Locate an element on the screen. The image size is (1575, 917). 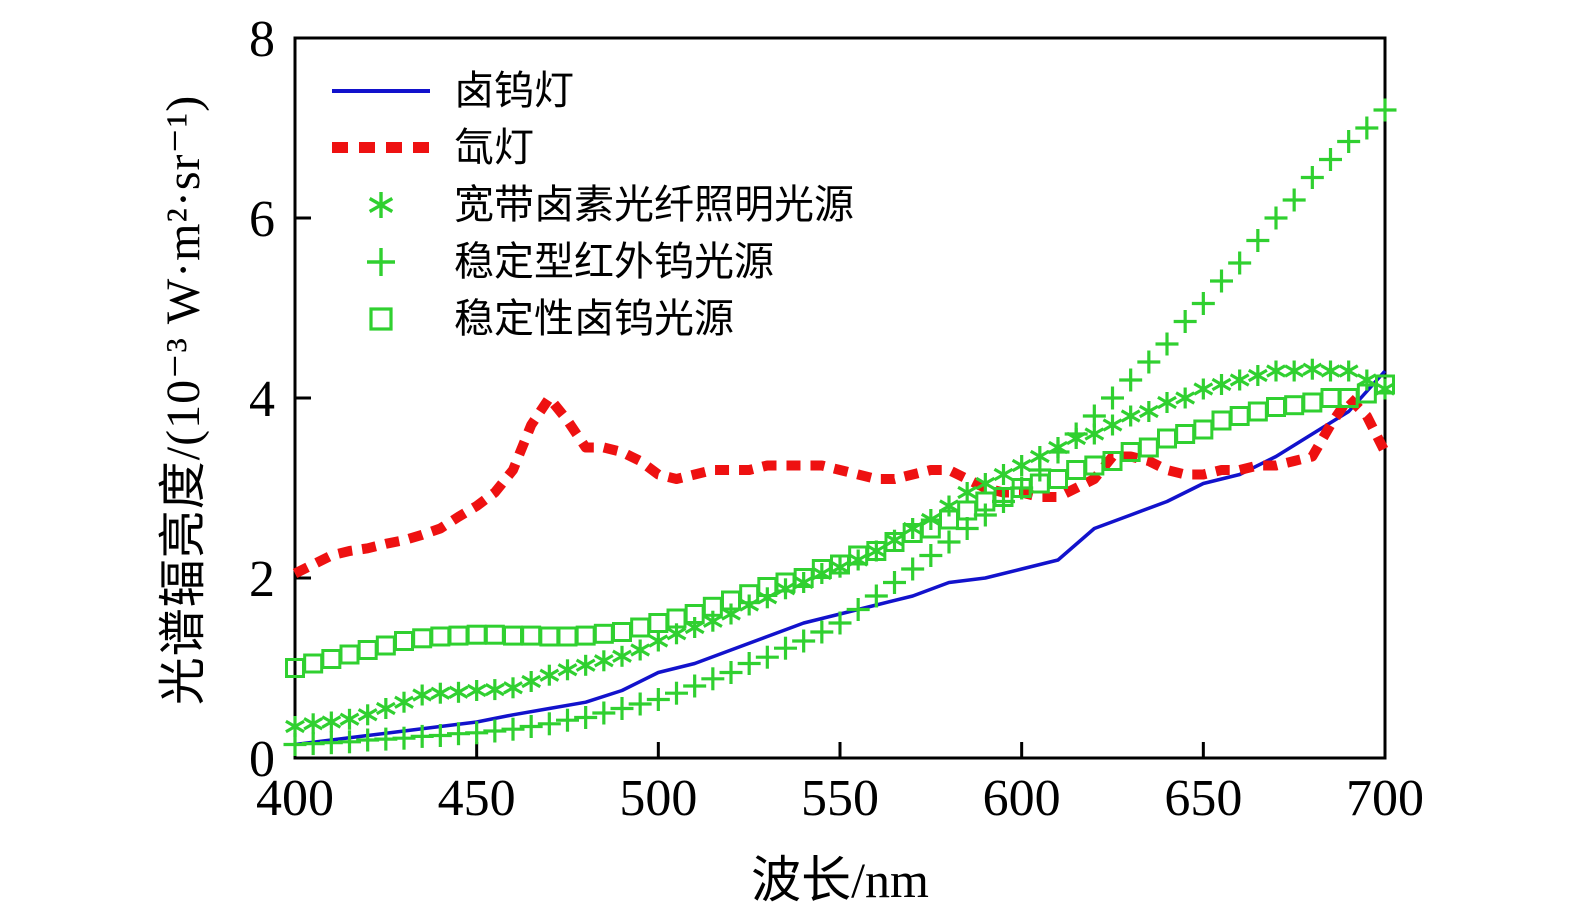
legend-label: 氙灯 is located at coordinates (494, 147).